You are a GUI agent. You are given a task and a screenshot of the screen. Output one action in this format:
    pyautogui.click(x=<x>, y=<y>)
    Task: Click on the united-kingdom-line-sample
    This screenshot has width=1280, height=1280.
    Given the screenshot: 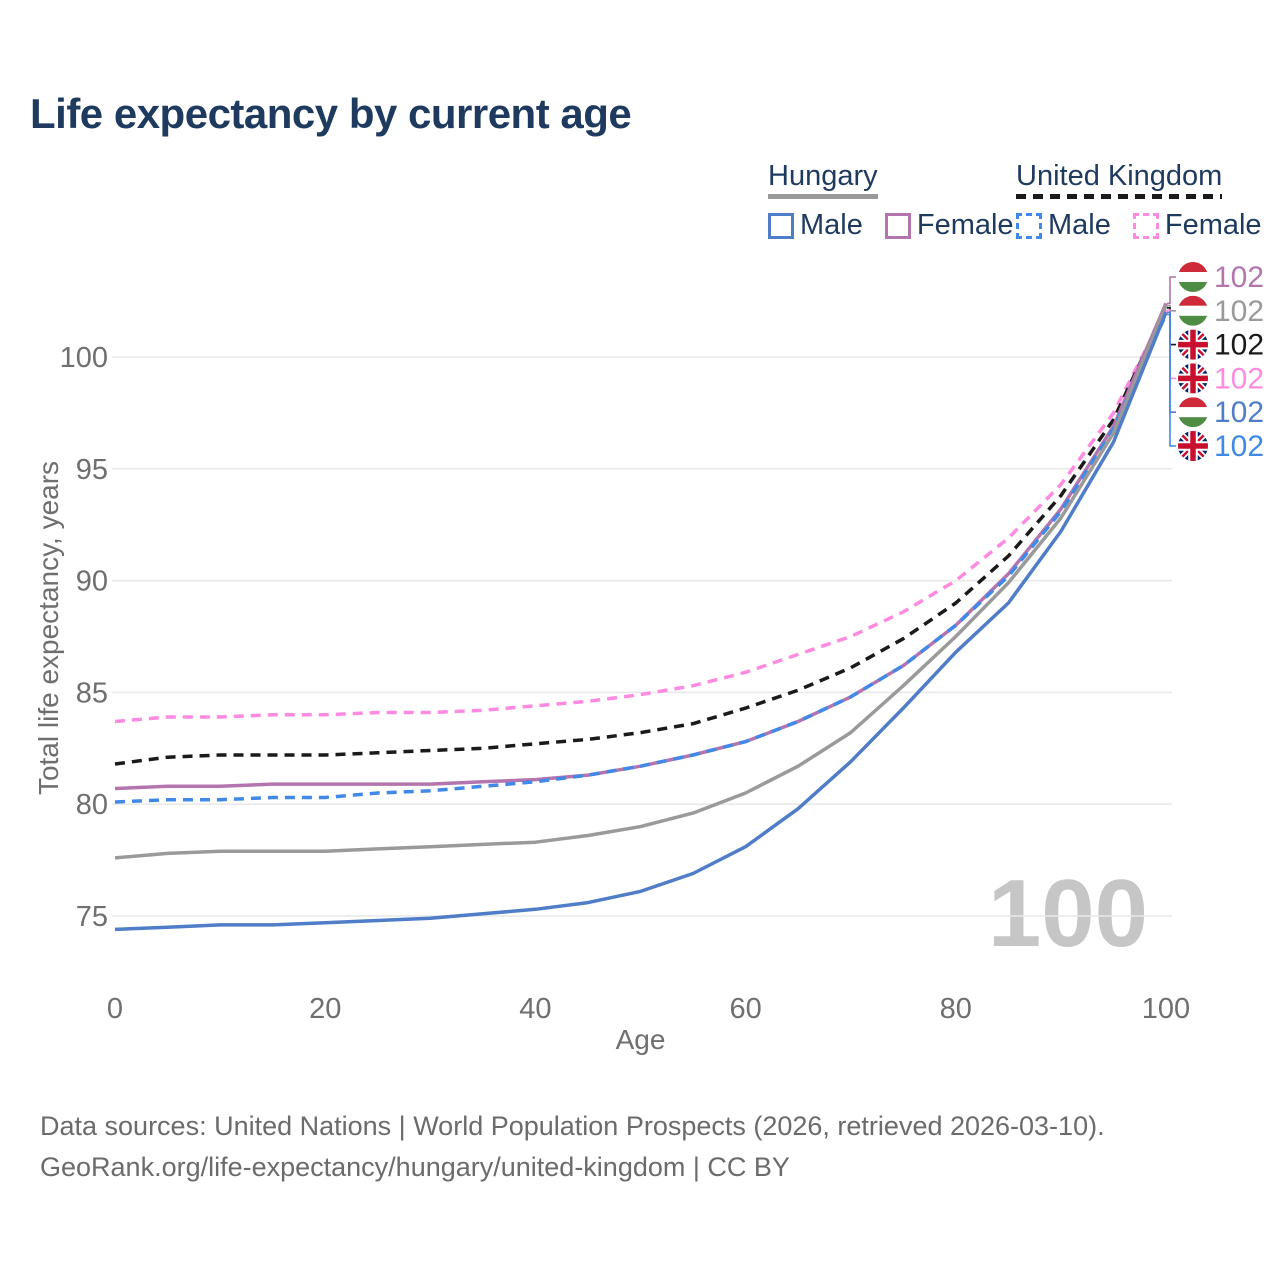 What is the action you would take?
    pyautogui.click(x=1119, y=196)
    